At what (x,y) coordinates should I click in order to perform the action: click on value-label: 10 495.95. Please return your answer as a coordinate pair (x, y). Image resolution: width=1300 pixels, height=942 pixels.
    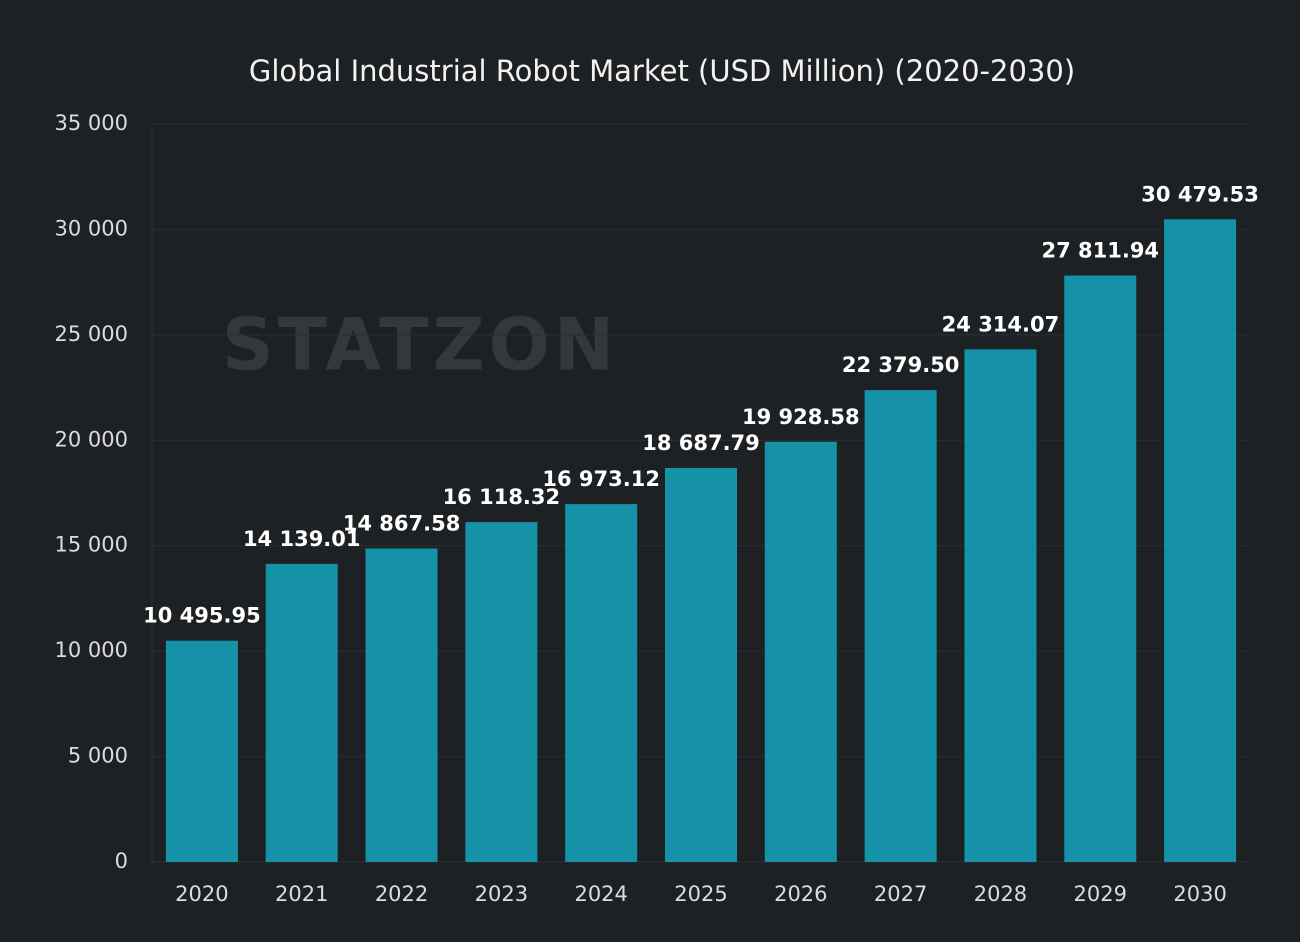
    Looking at the image, I should click on (202, 616).